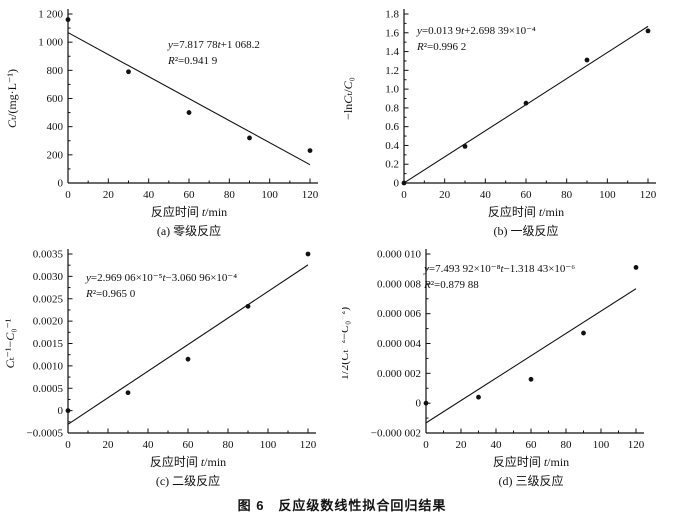 The width and height of the screenshot is (684, 519). Describe the element at coordinates (399, 344) in the screenshot. I see `y-tick-label: 0.000 004` at that location.